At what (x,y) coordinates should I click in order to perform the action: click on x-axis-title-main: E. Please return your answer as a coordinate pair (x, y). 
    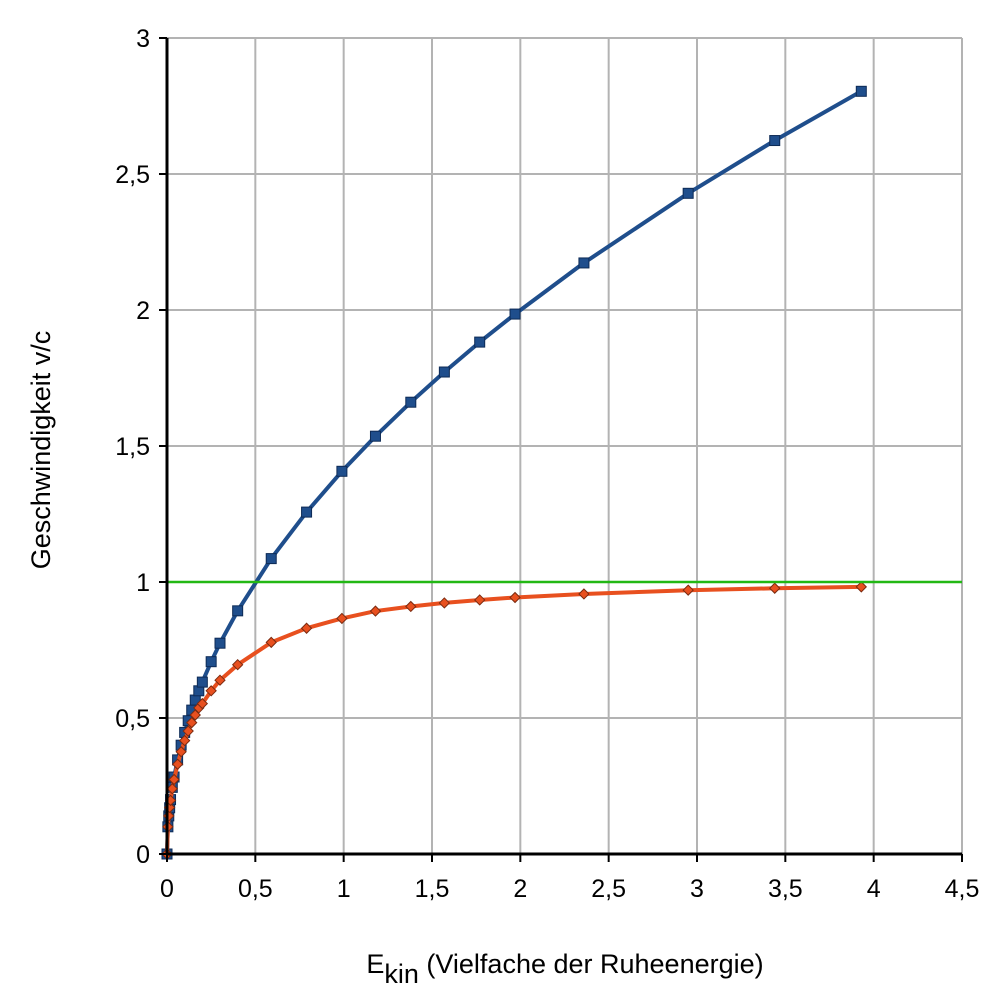
    Looking at the image, I should click on (375, 964).